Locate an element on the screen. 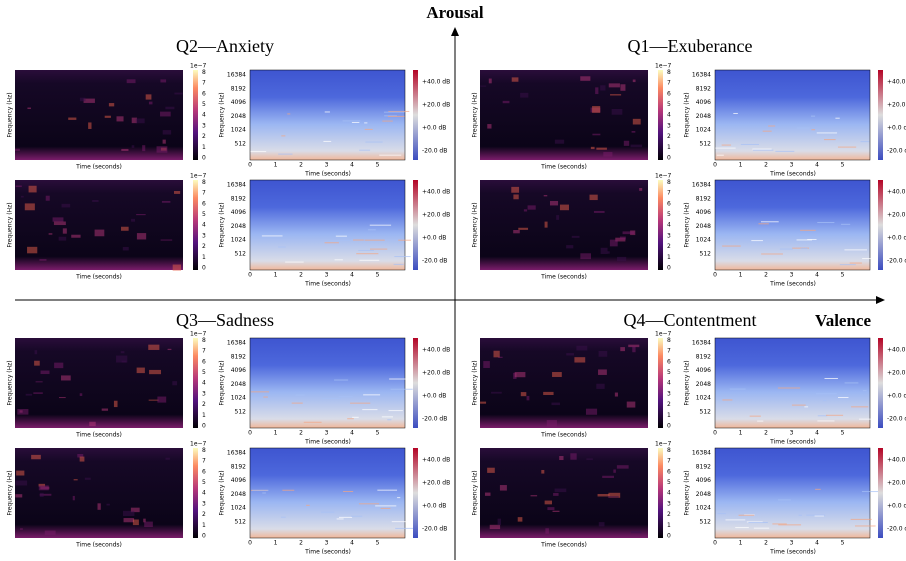 Image resolution: width=906 pixels, height=561 pixels. quadrant-title: Q1—Exuberance is located at coordinates (690, 46).